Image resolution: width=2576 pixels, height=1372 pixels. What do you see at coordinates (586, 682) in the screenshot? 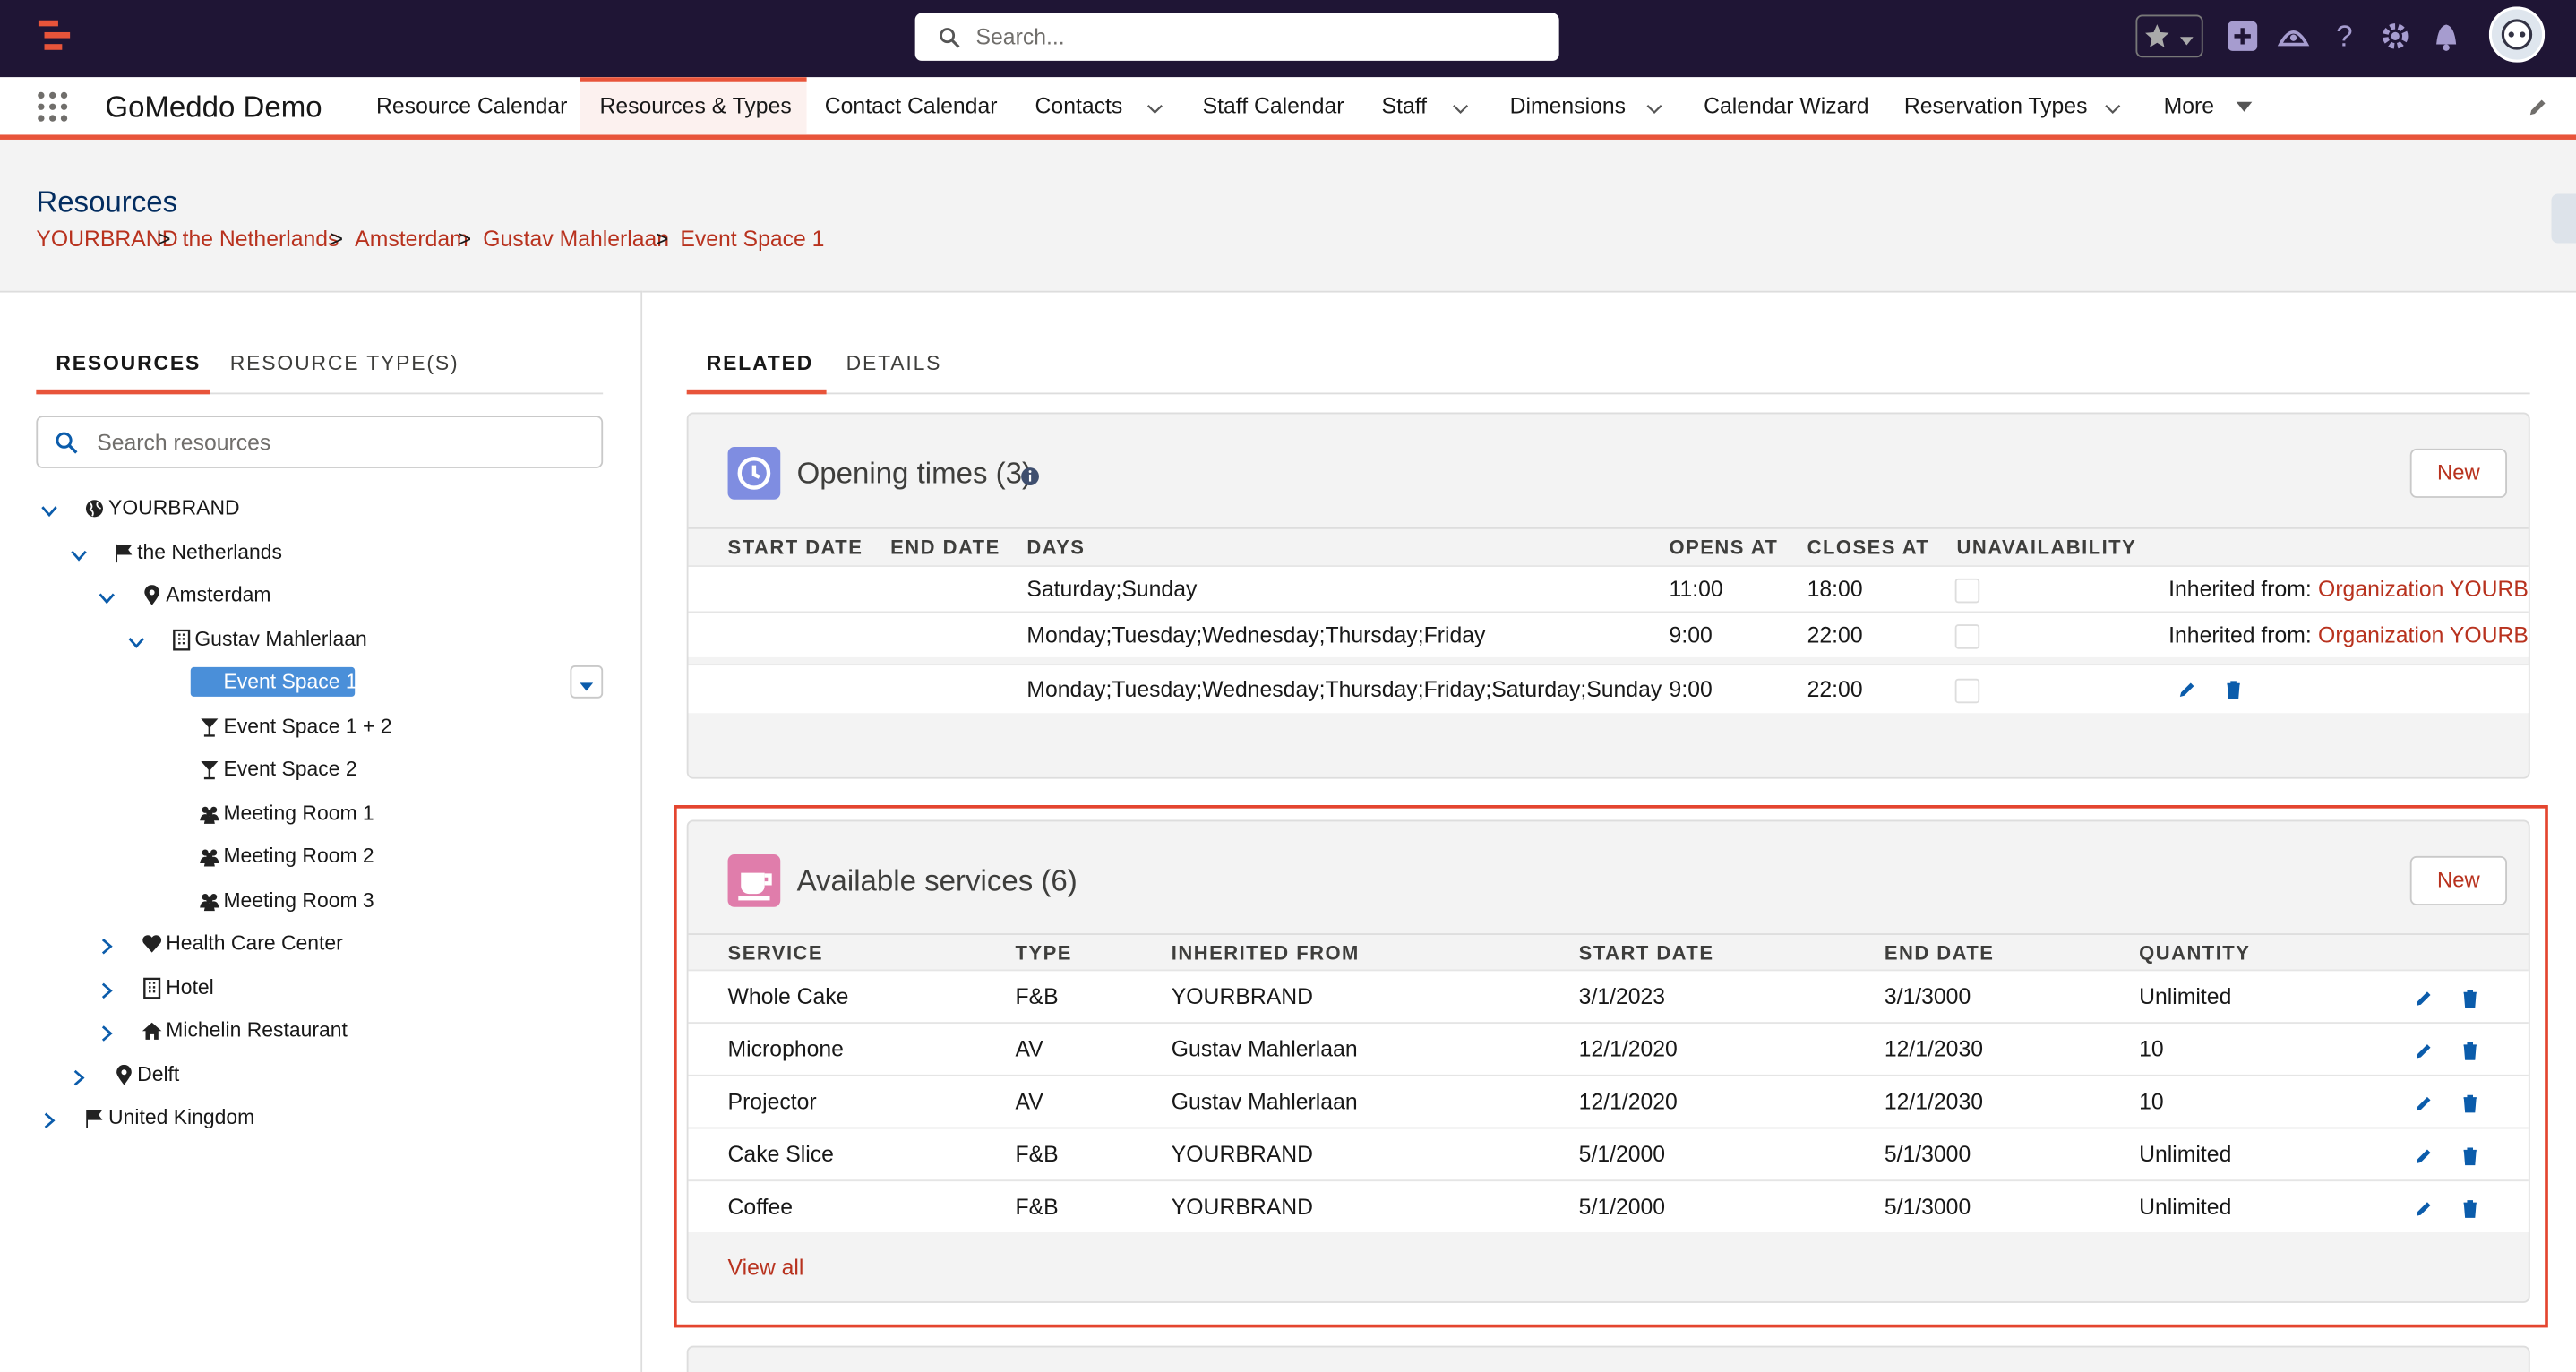
I see `node-menu` at bounding box center [586, 682].